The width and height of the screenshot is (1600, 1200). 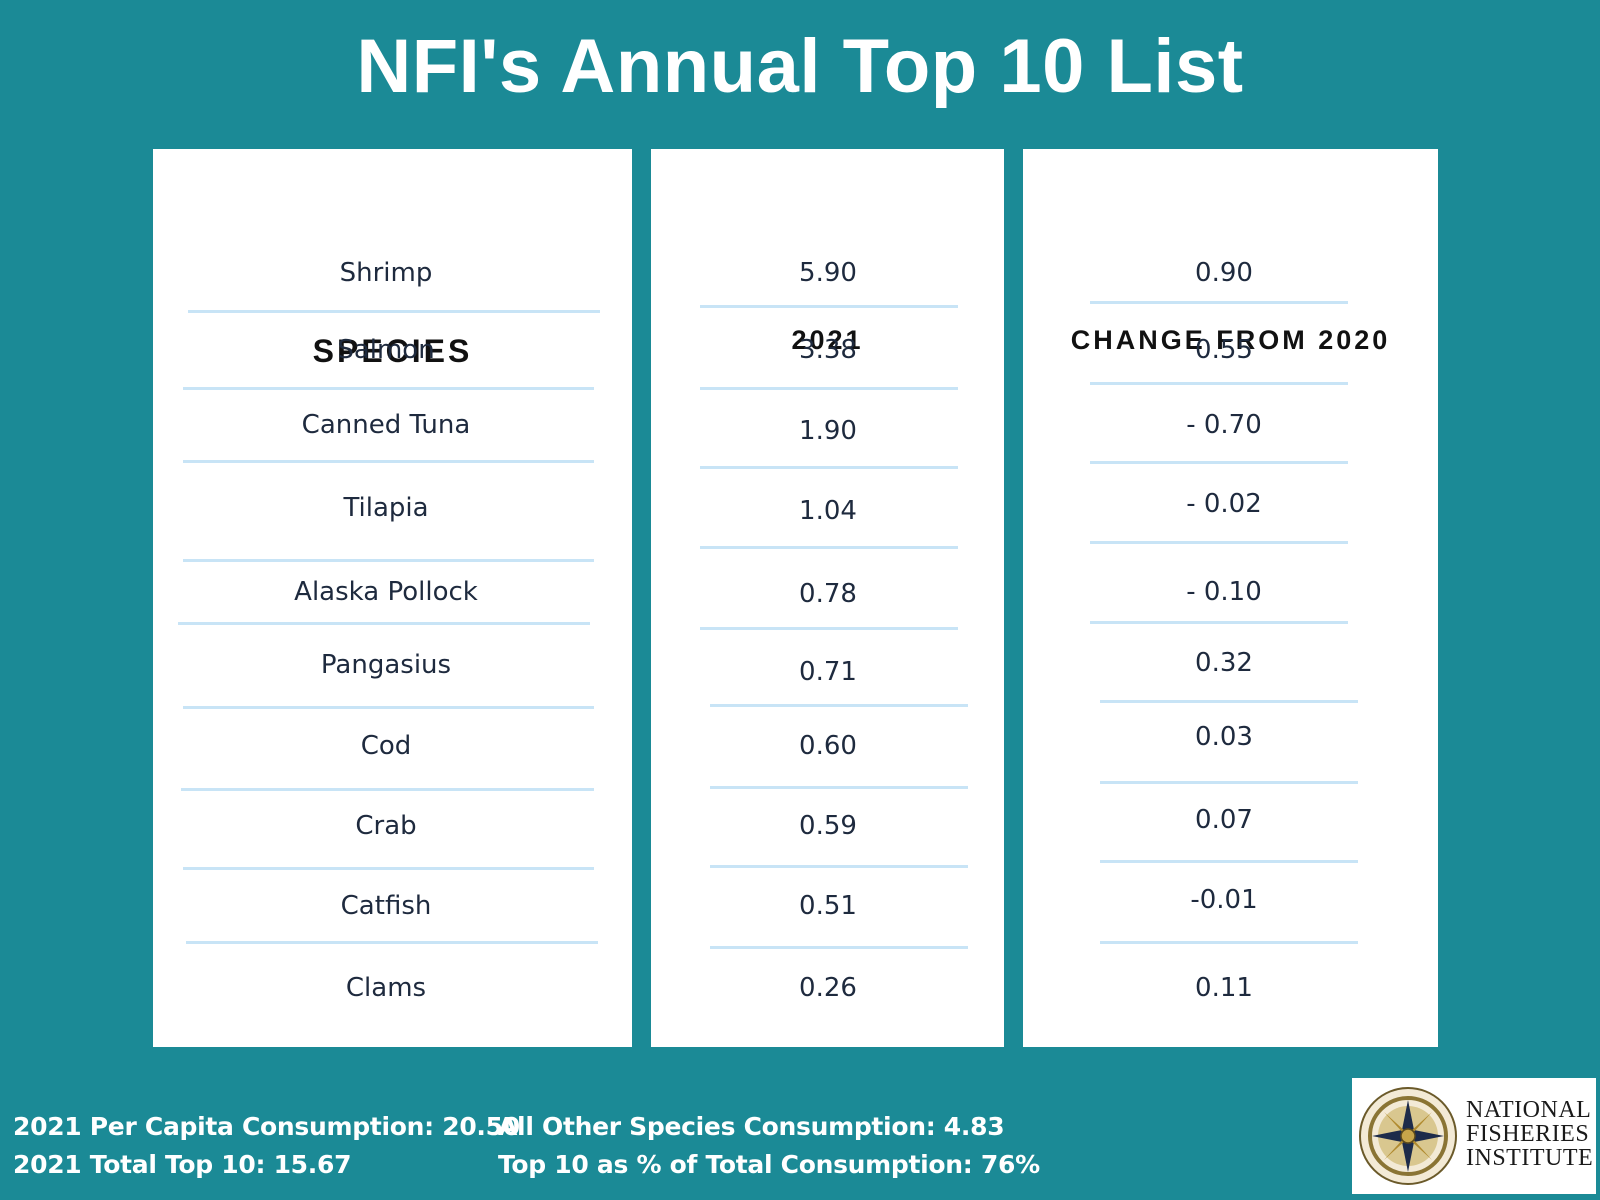 What do you see at coordinates (1224, 350) in the screenshot?
I see `table-cell-change: 0.55` at bounding box center [1224, 350].